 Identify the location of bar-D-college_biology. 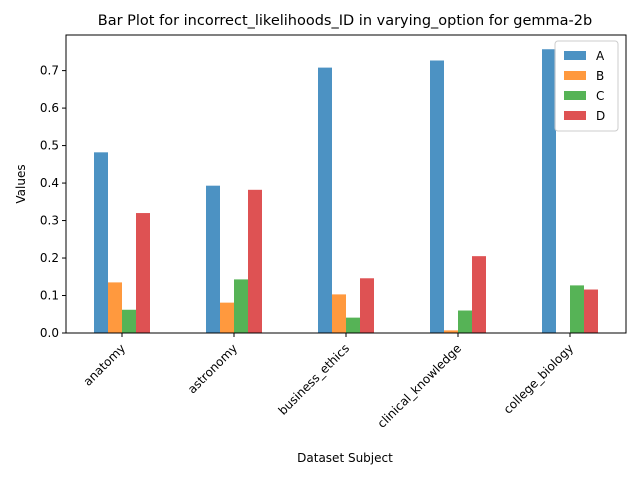
(591, 311).